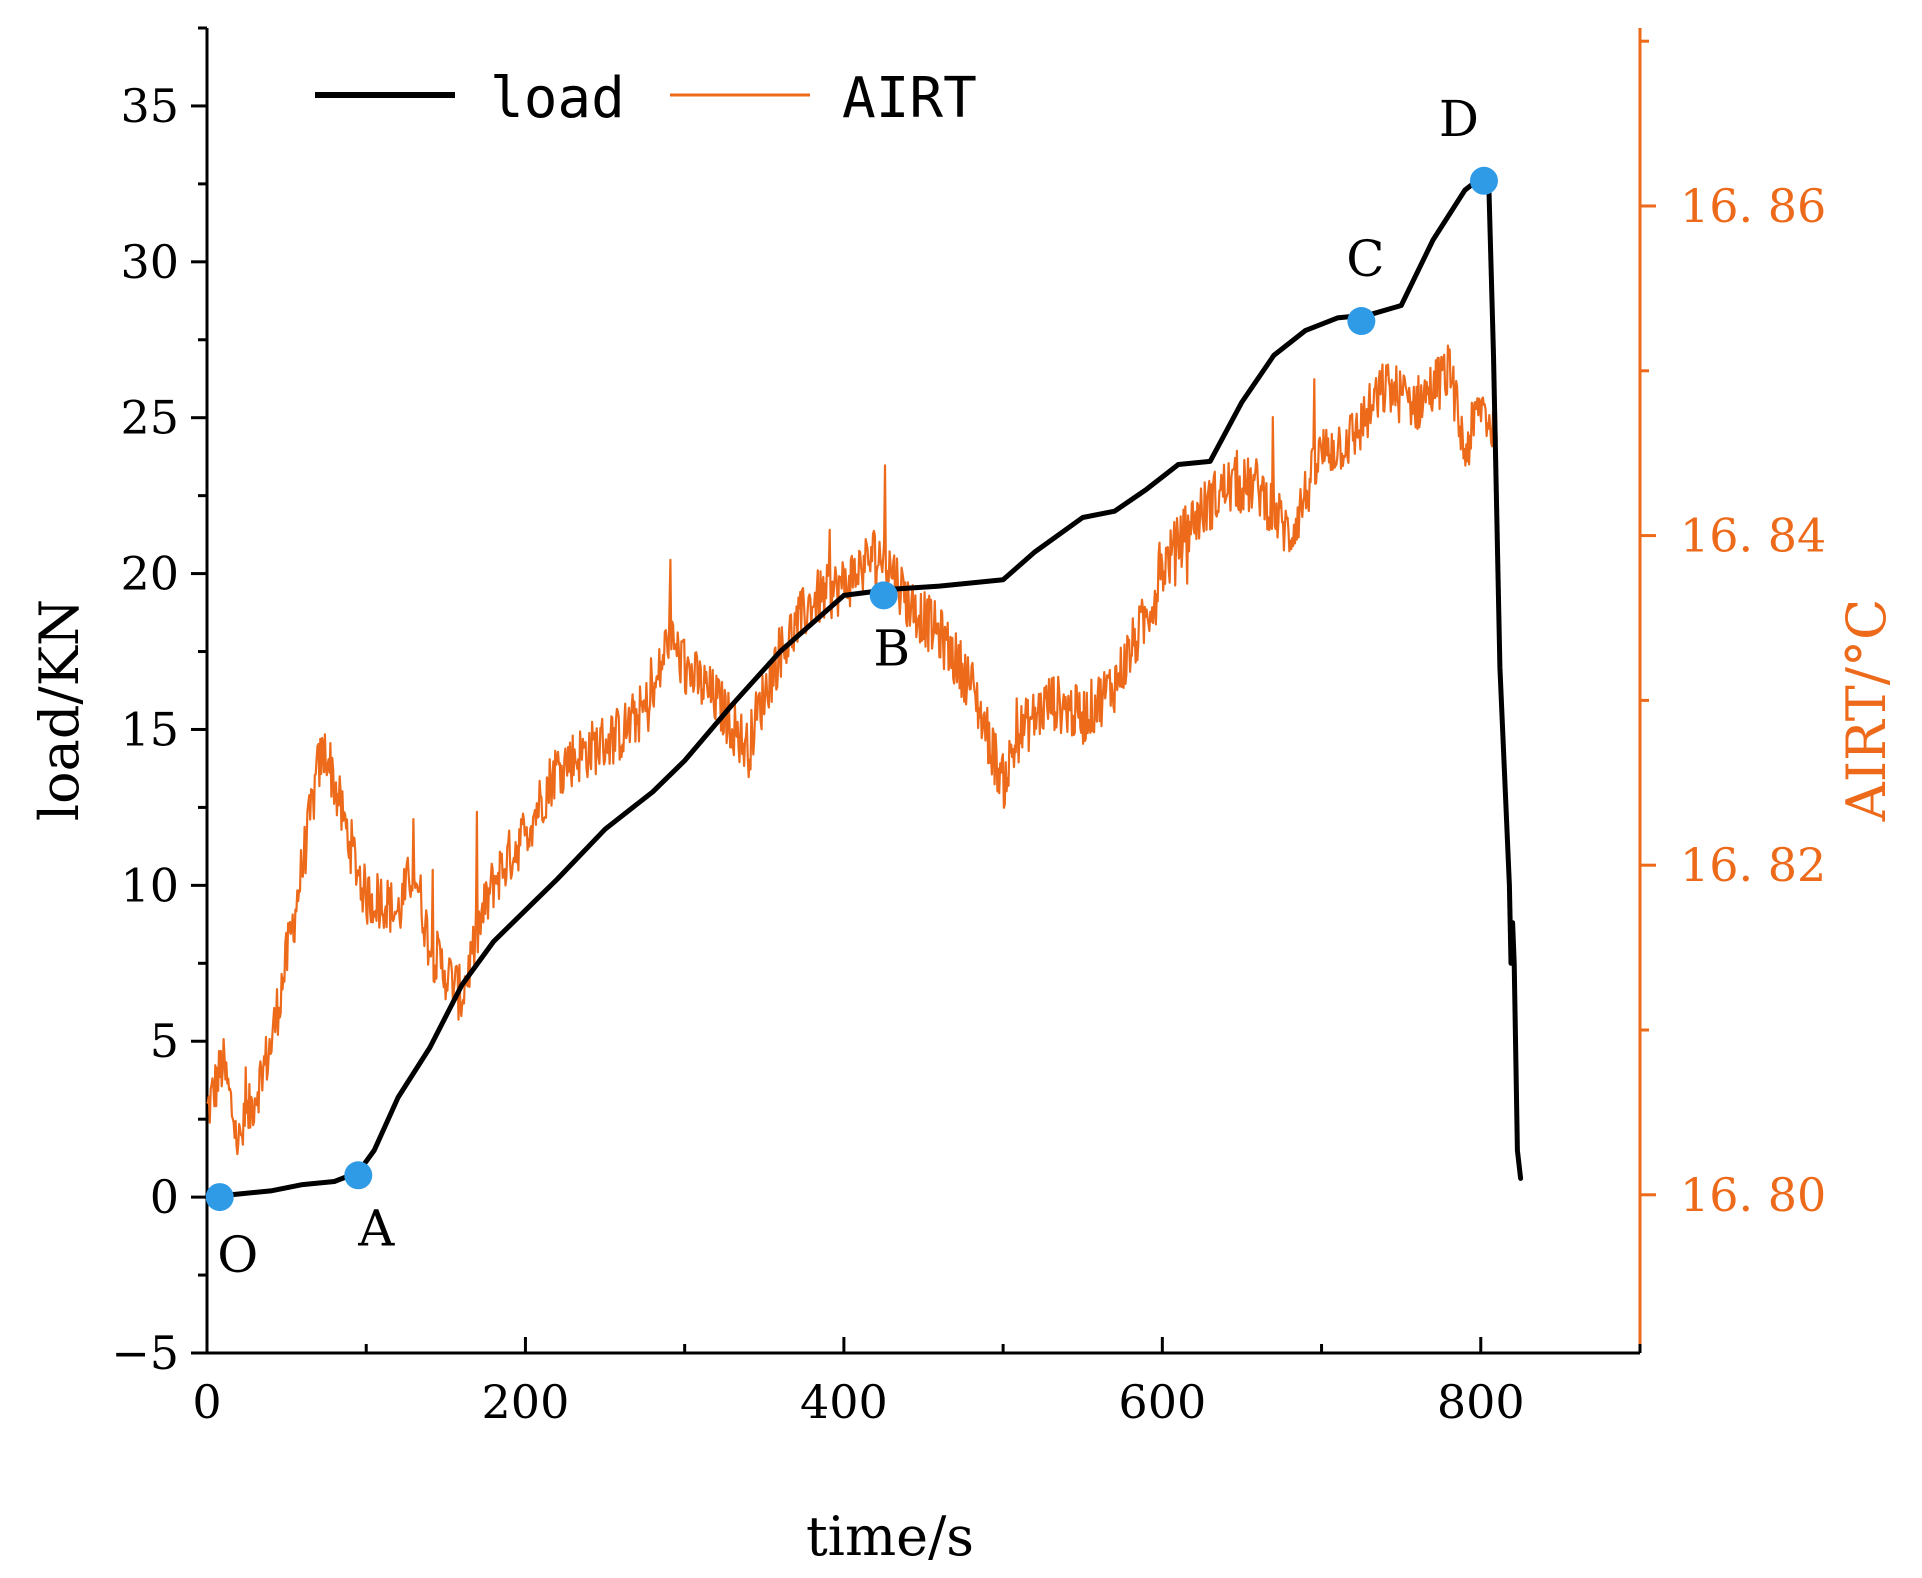 The height and width of the screenshot is (1578, 1922). Describe the element at coordinates (149, 729) in the screenshot. I see `y-left-tick-label: 15` at that location.